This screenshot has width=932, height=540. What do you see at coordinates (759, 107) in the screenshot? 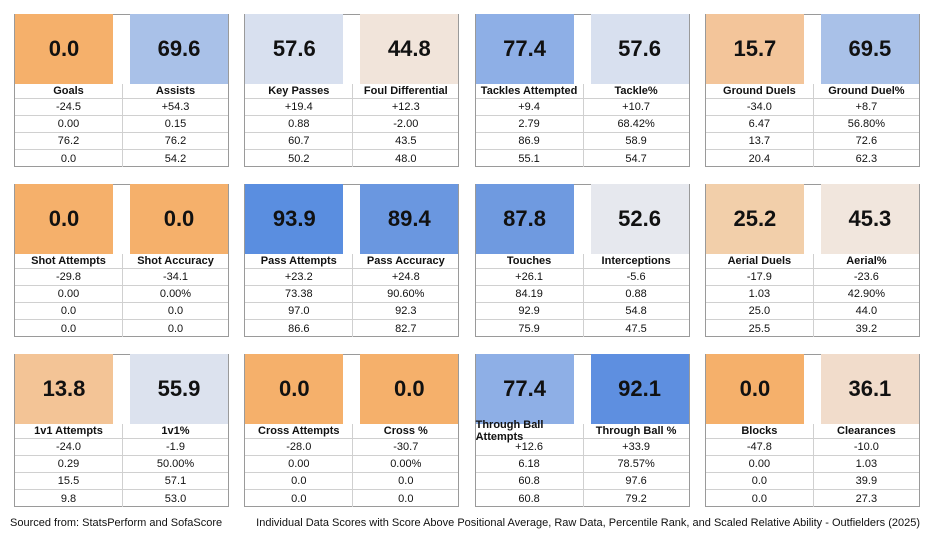
I see `metric-value: -34.0` at bounding box center [759, 107].